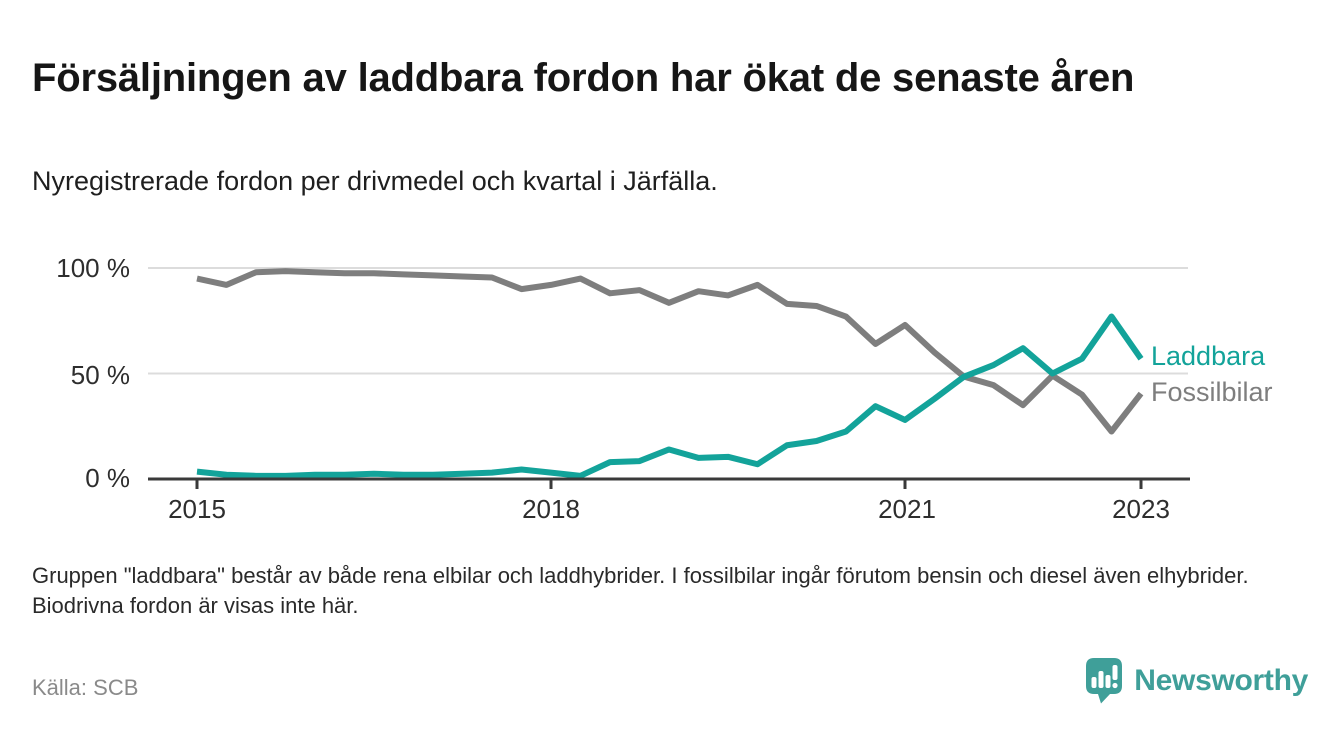 Image resolution: width=1340 pixels, height=733 pixels. What do you see at coordinates (107, 478) in the screenshot?
I see `y-tick-label-0: 0 %` at bounding box center [107, 478].